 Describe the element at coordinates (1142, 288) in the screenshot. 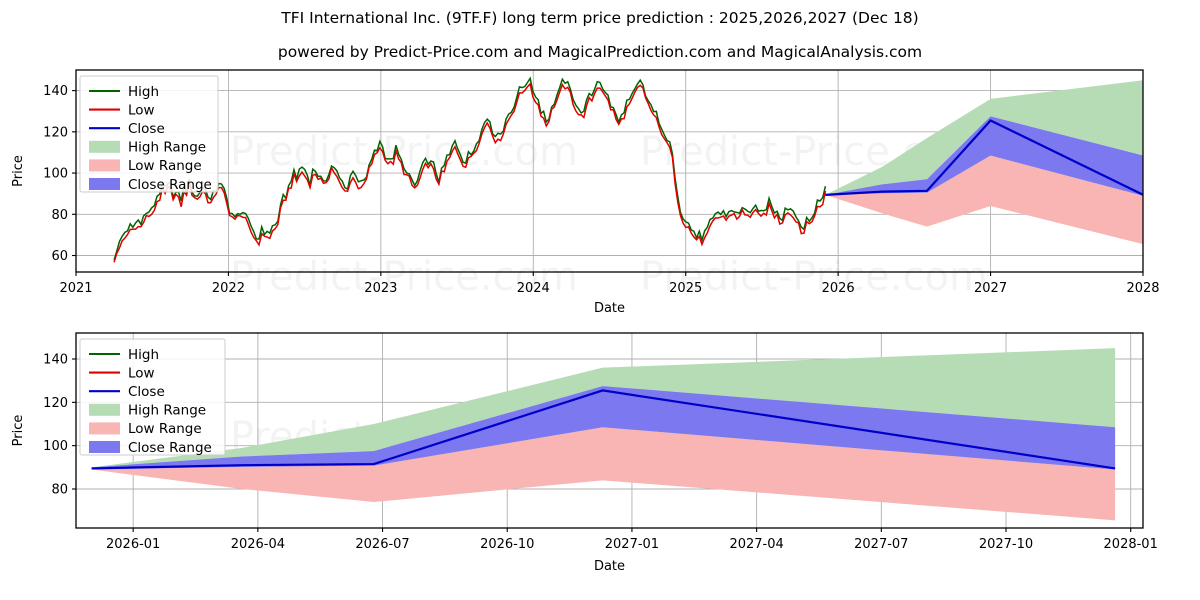

I see `x-tick-label: 2028` at that location.